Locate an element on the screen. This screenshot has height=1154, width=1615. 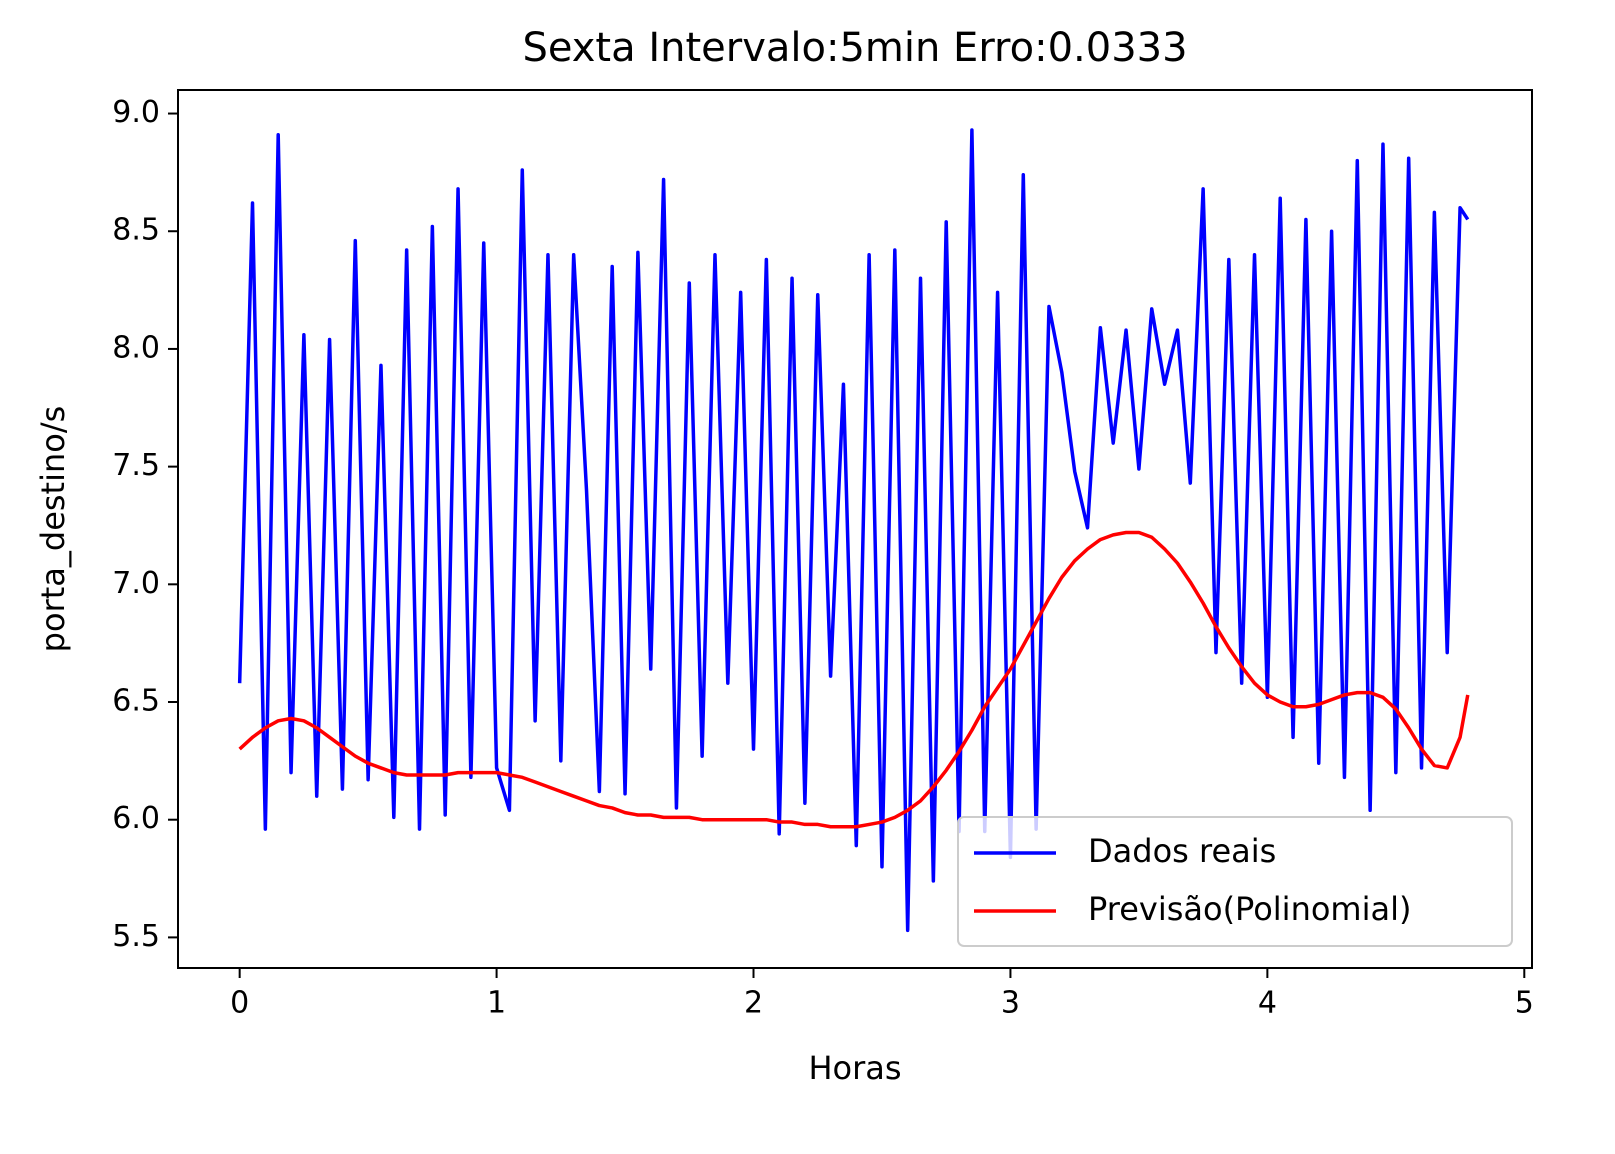
x-tick-label: 3 is located at coordinates (1010, 1003).